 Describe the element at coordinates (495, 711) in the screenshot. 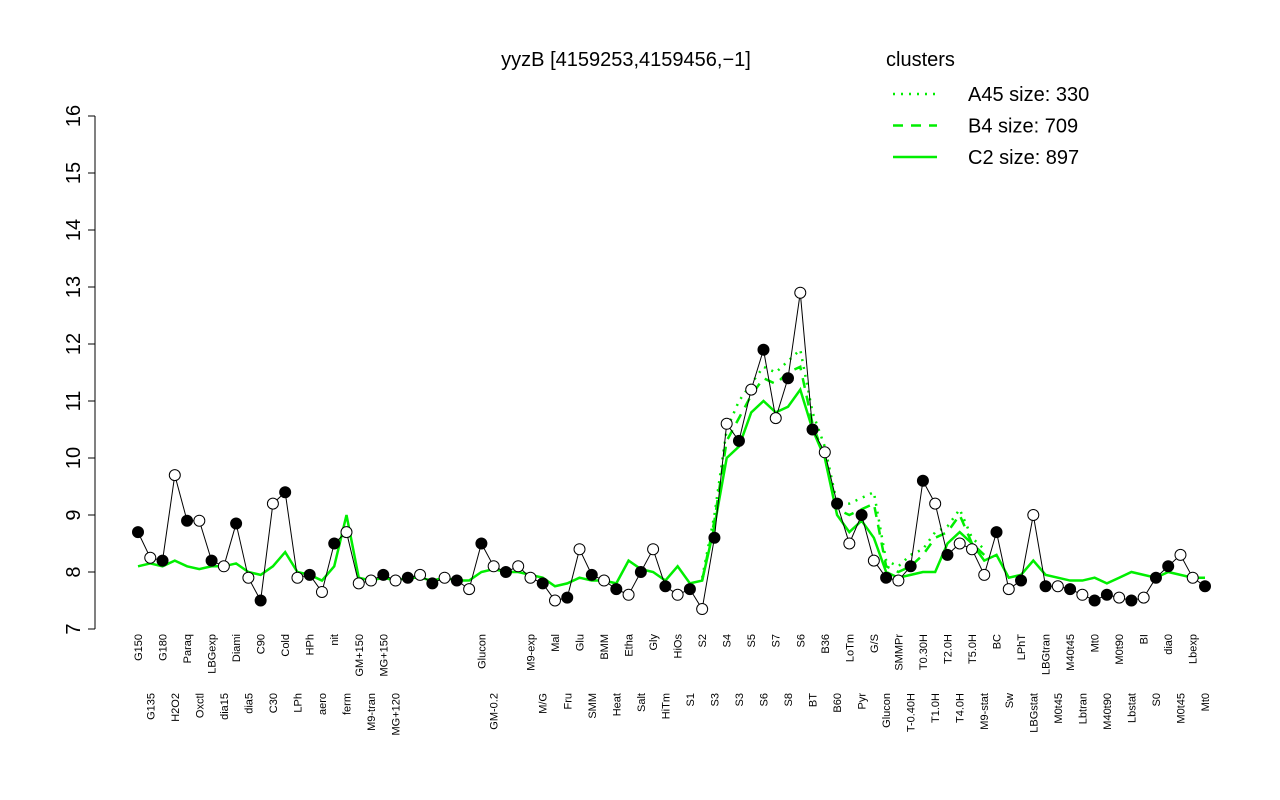

I see `x-tick-label: GM-0.2` at that location.